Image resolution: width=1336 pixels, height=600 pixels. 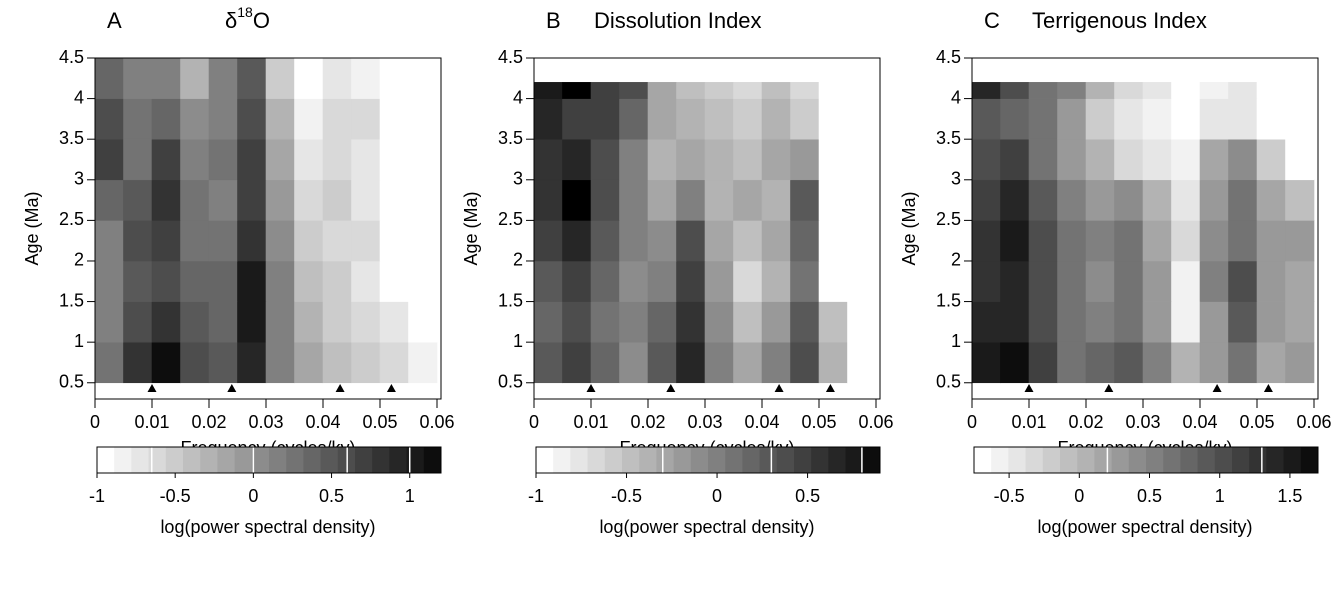 I want to click on y-tick-label: 2.5, so click(x=71, y=219).